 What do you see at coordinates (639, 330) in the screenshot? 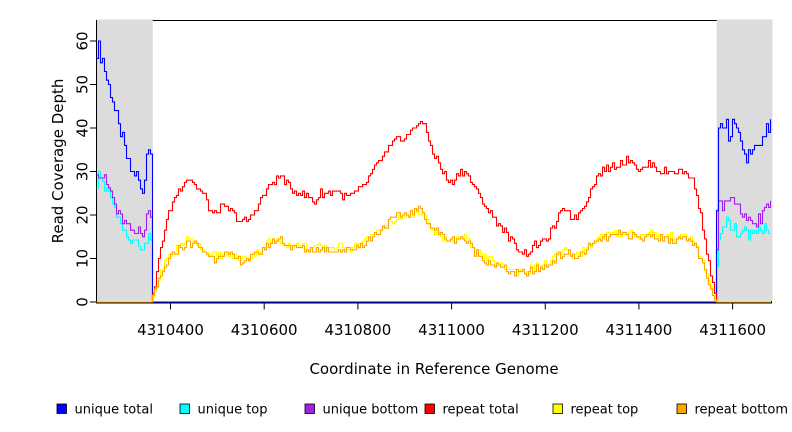
I see `x-tick-label: 4311400` at bounding box center [639, 330].